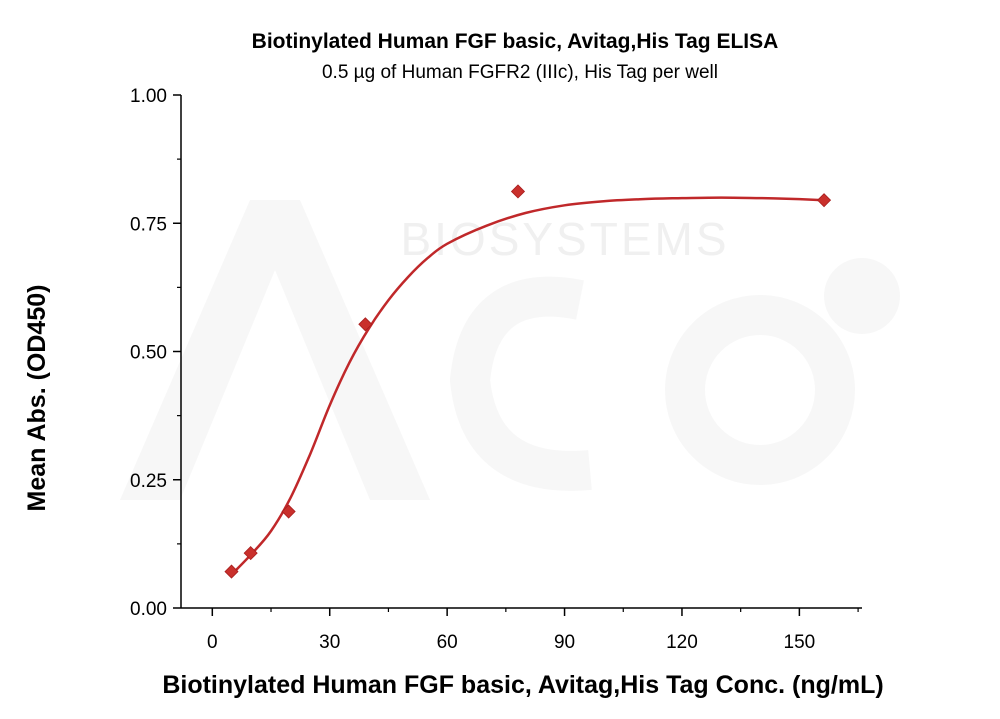 The image size is (1000, 719). What do you see at coordinates (682, 642) in the screenshot?
I see `x-tick-label: 120` at bounding box center [682, 642].